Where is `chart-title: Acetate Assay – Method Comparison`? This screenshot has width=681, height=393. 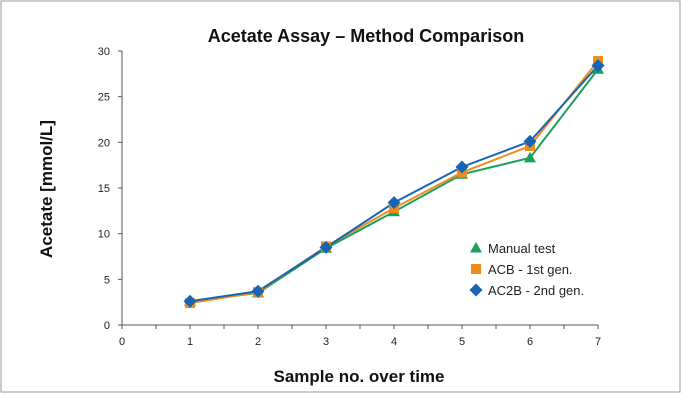
chart-title: Acetate Assay – Method Comparison is located at coordinates (366, 36).